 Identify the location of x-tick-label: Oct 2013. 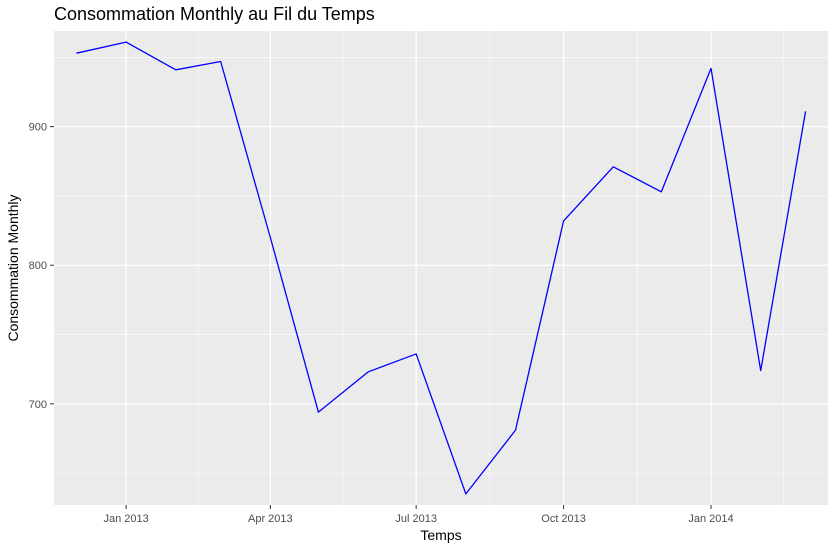
(563, 519).